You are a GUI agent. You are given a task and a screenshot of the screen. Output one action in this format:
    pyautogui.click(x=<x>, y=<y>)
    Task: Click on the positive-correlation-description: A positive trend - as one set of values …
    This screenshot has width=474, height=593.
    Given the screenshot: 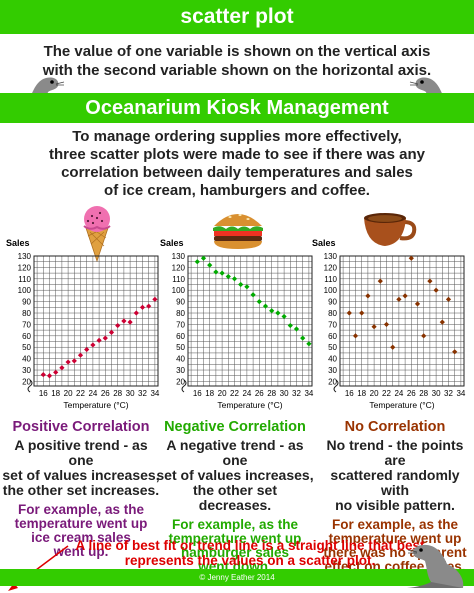 What is the action you would take?
    pyautogui.click(x=81, y=468)
    